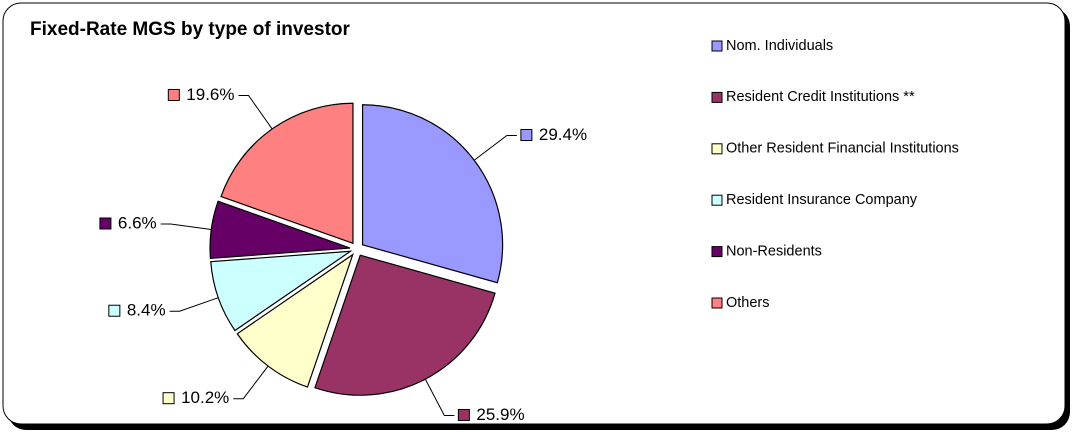 Image resolution: width=1075 pixels, height=434 pixels. Describe the element at coordinates (774, 251) in the screenshot. I see `legend-label: Non-Residents` at that location.